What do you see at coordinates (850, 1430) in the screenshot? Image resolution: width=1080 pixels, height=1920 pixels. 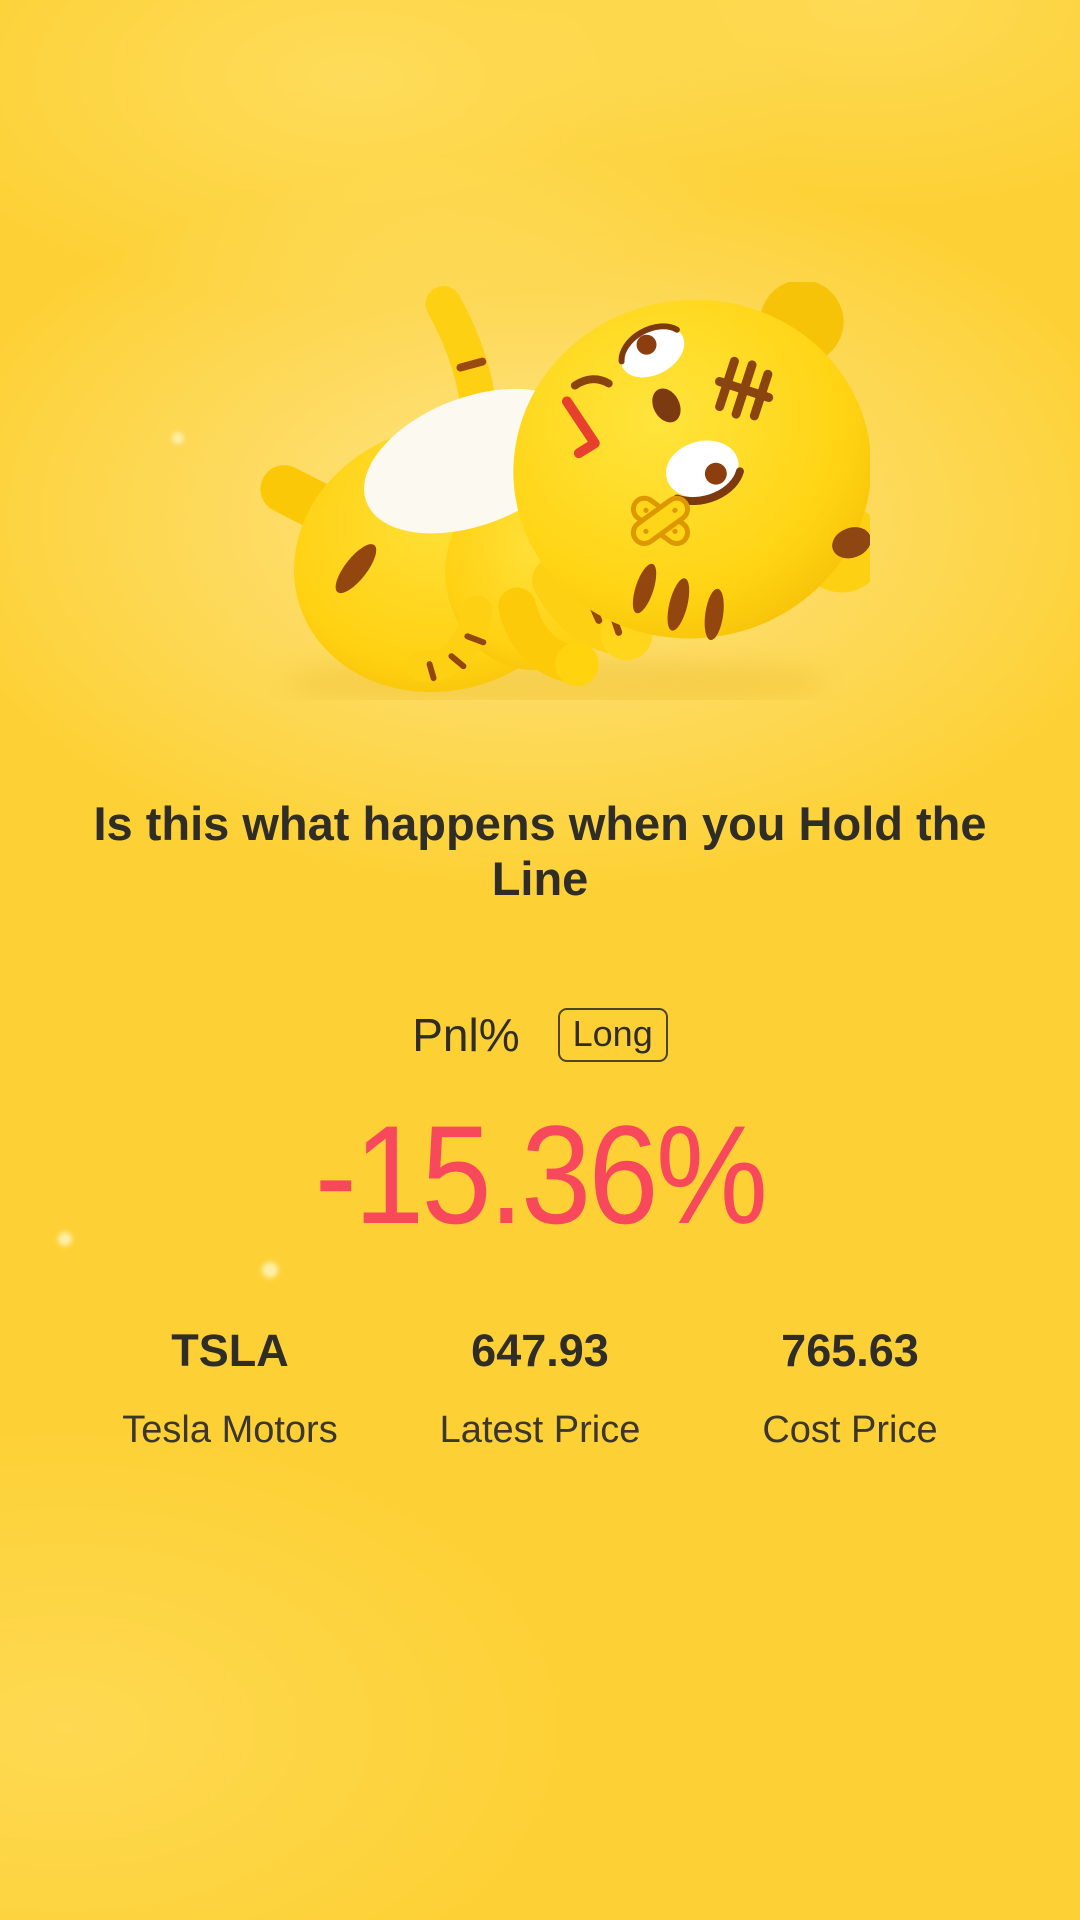 I see `cost-price-label: Cost Price` at bounding box center [850, 1430].